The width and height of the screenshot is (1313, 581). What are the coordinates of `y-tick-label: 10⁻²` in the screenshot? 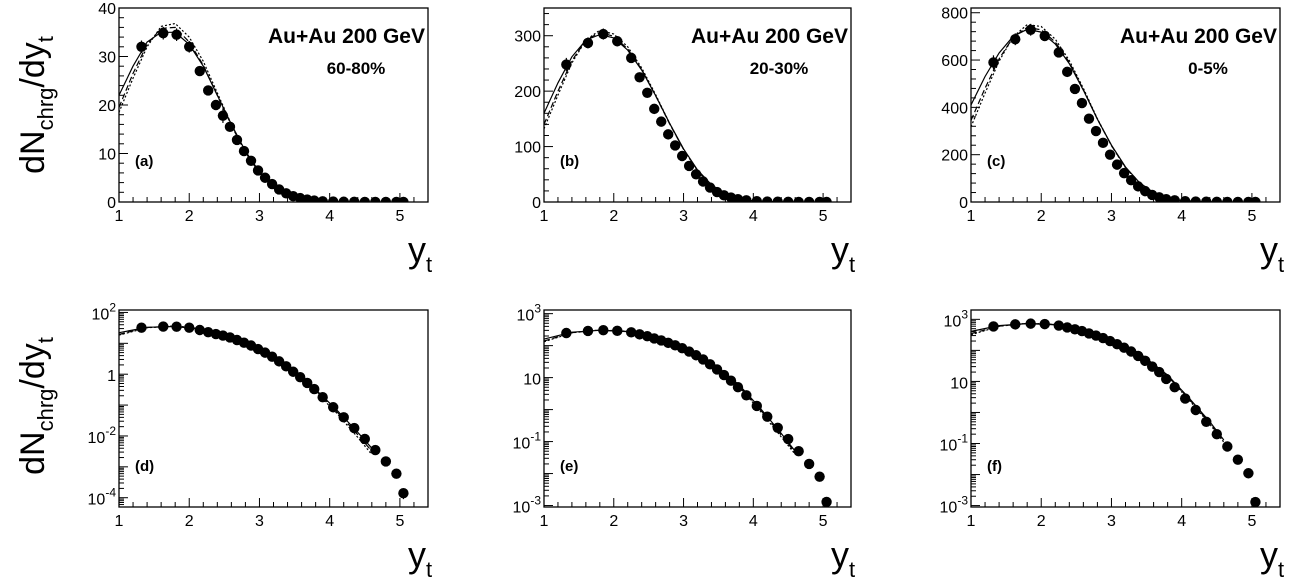 It's located at (102, 435).